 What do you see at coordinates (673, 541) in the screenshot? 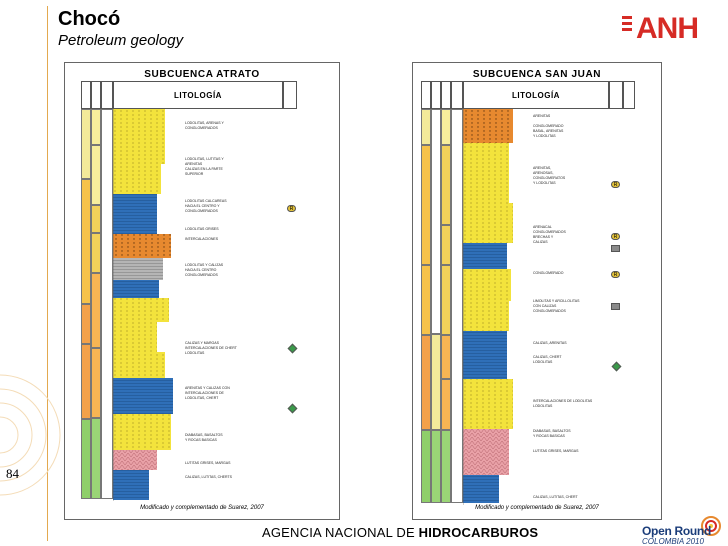
I see `open-round-subtitle: COLOMBIA 2010` at bounding box center [673, 541].